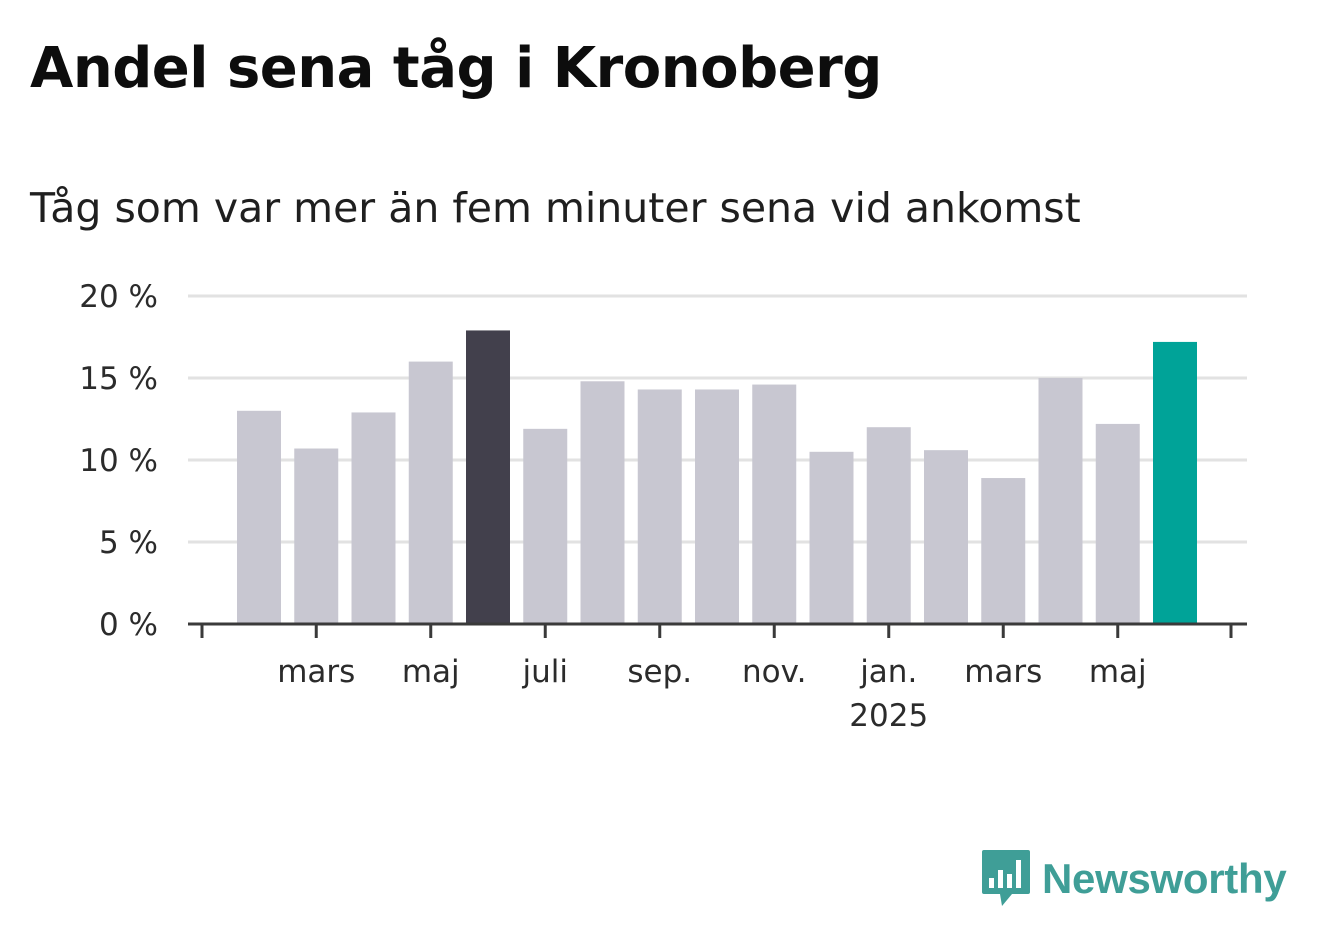  What do you see at coordinates (659, 672) in the screenshot?
I see `x-tick-label: sep.` at bounding box center [659, 672].